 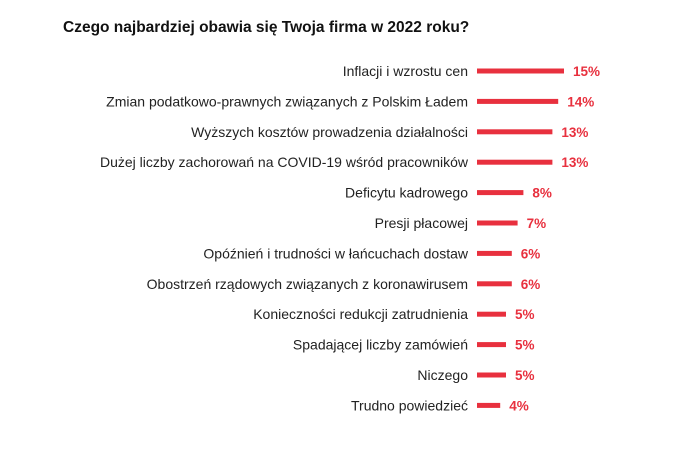 What do you see at coordinates (421, 223) in the screenshot?
I see `category-label: Presji płacowej` at bounding box center [421, 223].